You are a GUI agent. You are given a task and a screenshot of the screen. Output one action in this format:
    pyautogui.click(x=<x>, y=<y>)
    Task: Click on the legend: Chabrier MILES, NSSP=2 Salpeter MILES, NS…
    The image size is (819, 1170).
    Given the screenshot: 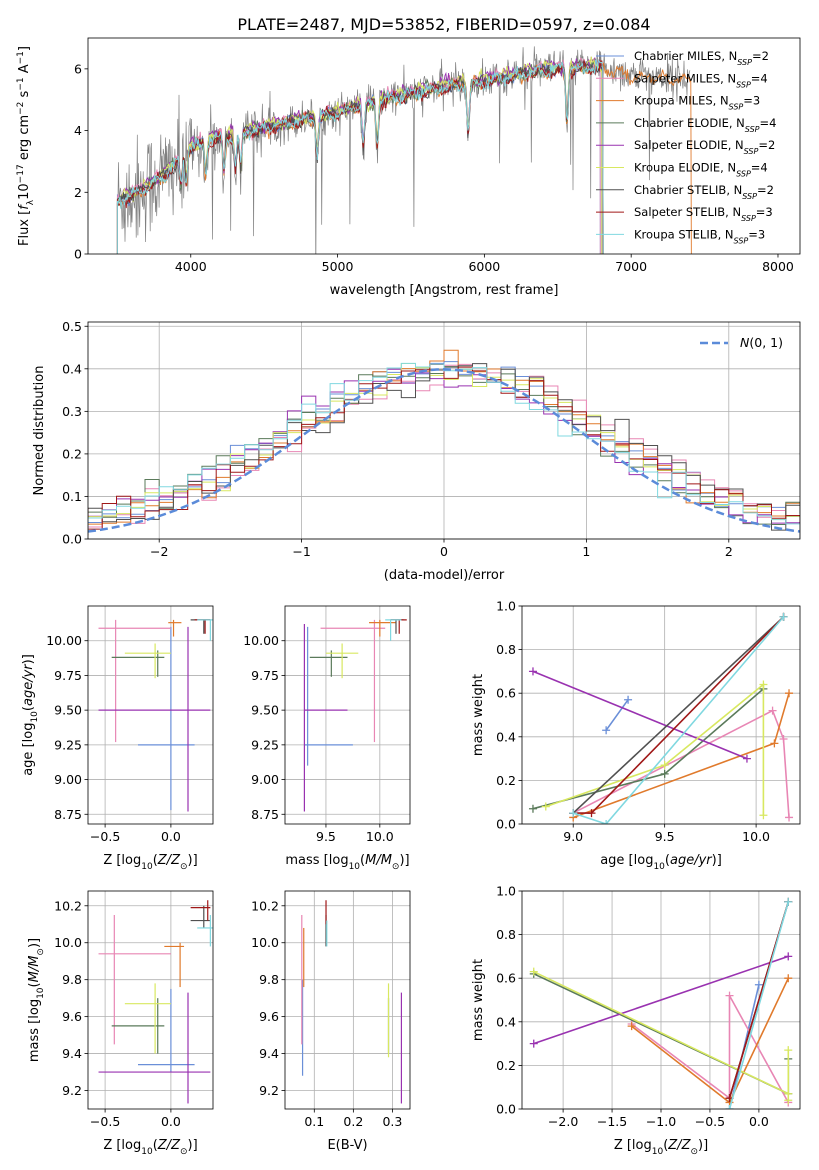 What is the action you would take?
    pyautogui.click(x=686, y=147)
    